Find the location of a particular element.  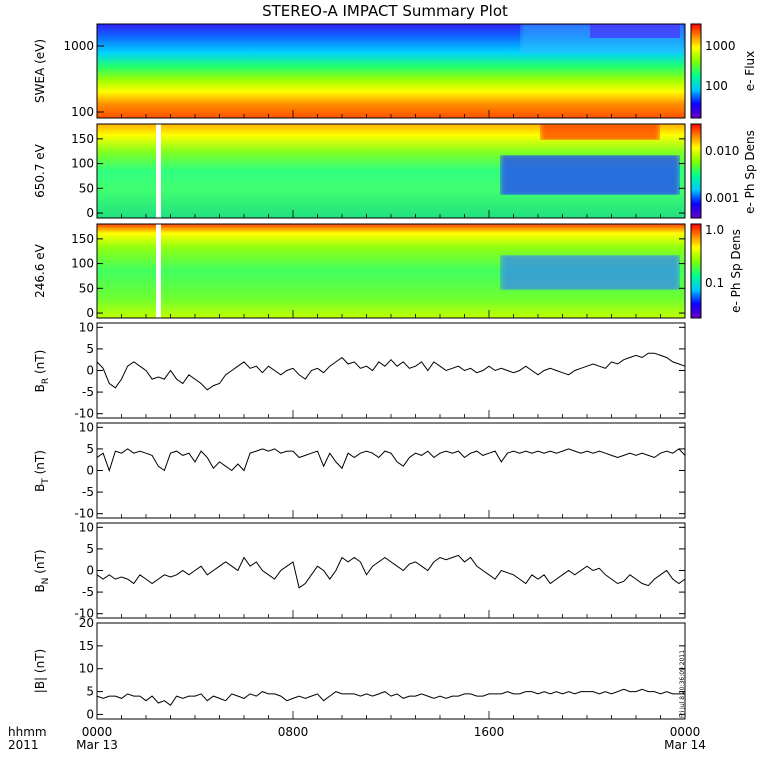

pad650-ylabel: 650.7 eV is located at coordinates (40, 170).